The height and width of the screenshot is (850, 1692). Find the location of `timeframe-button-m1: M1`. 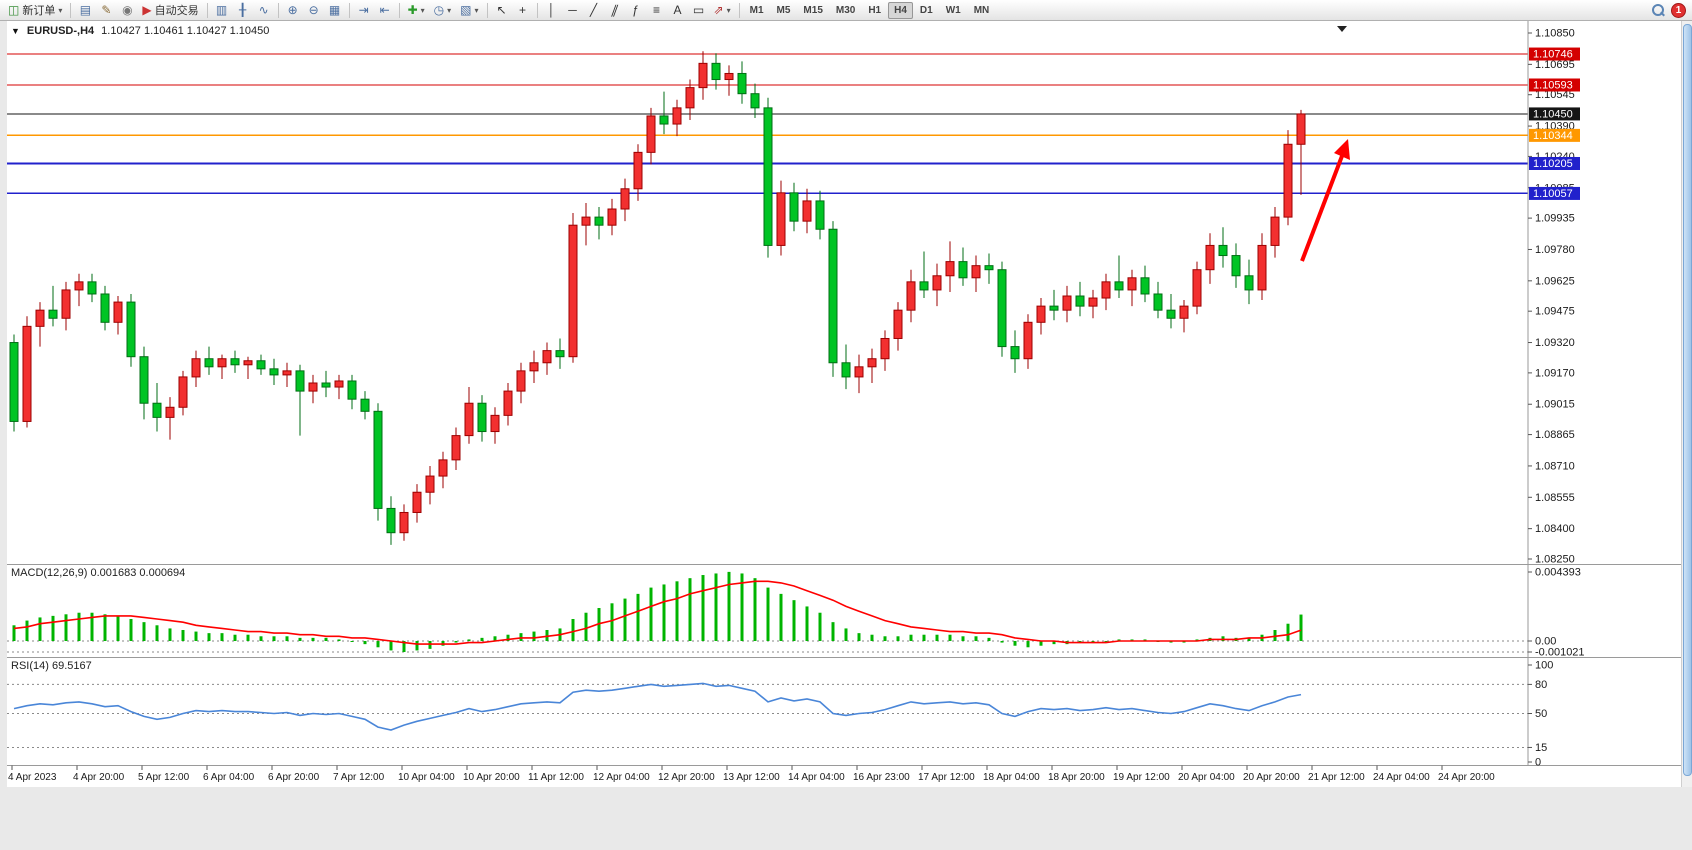

timeframe-button-m1: M1 is located at coordinates (756, 10).